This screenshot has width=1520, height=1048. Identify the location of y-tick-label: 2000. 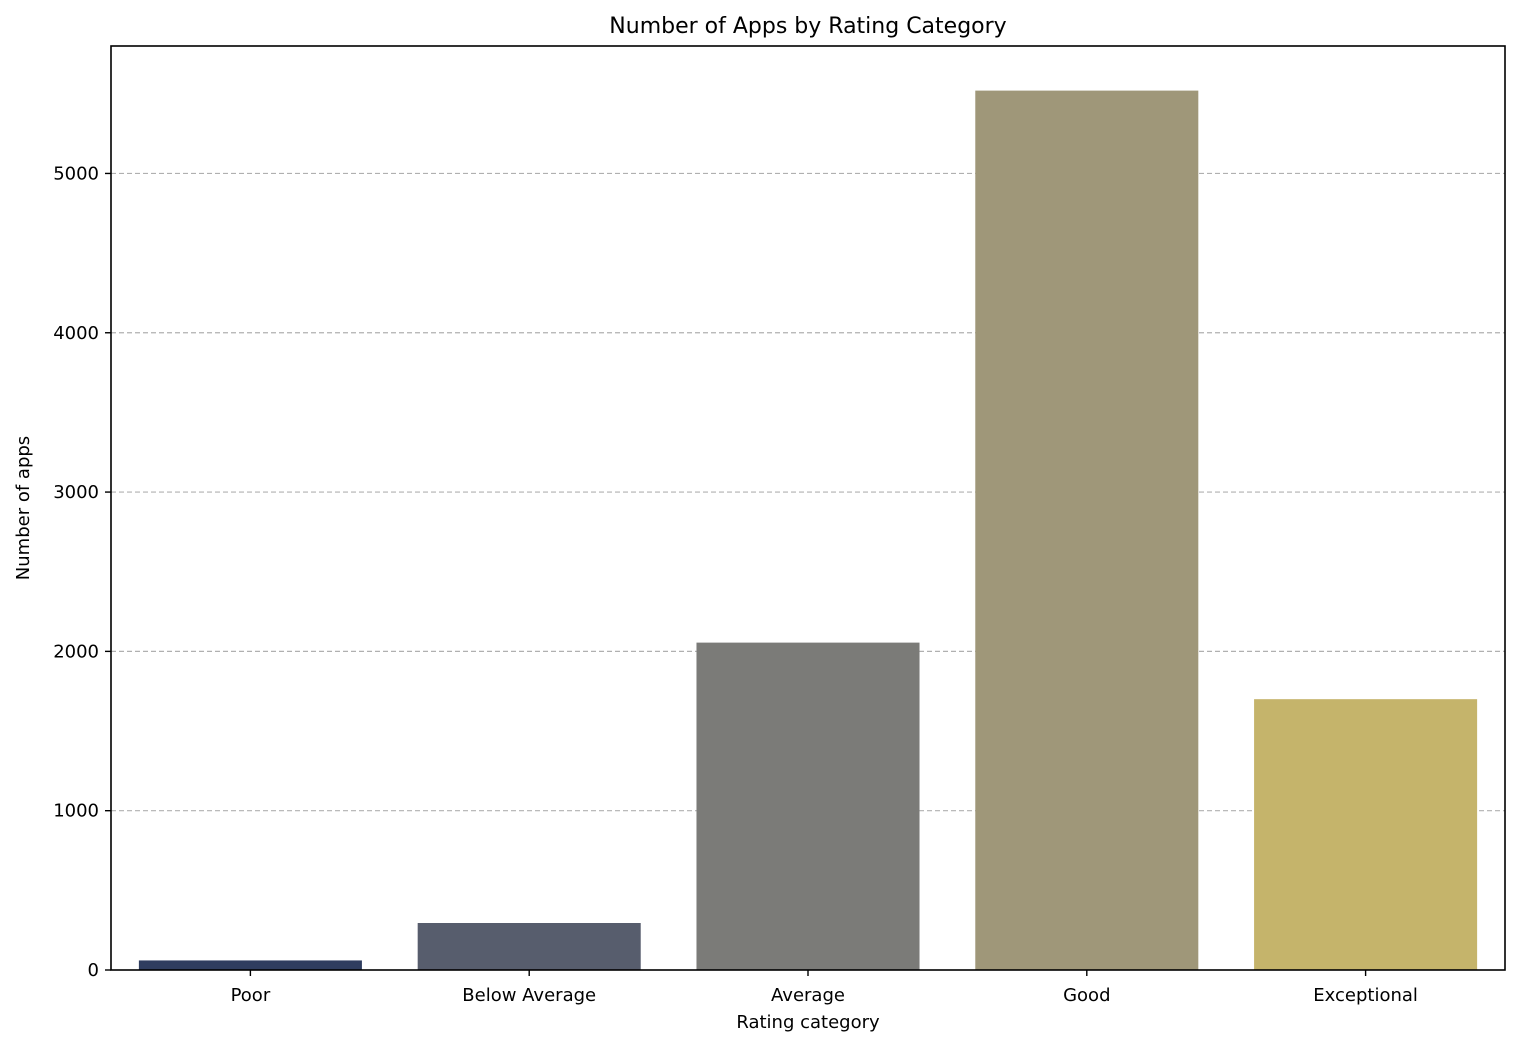
(76, 651).